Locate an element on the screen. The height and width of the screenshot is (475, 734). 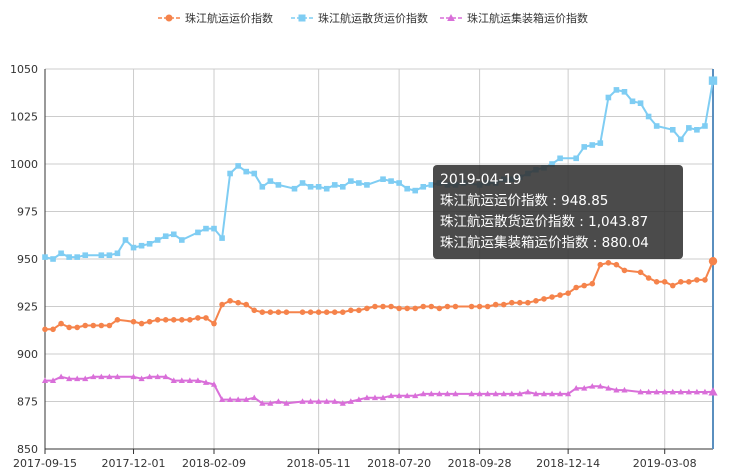
legend-item-0: 珠江航运运价指数 is located at coordinates (215, 18).